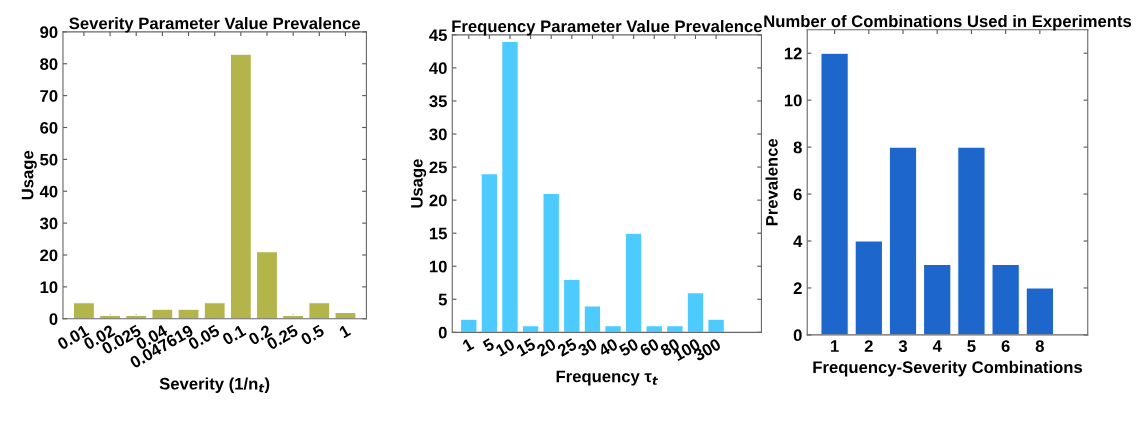 This screenshot has width=1145, height=425. Describe the element at coordinates (1005, 346) in the screenshot. I see `x-tick-label: 6` at that location.